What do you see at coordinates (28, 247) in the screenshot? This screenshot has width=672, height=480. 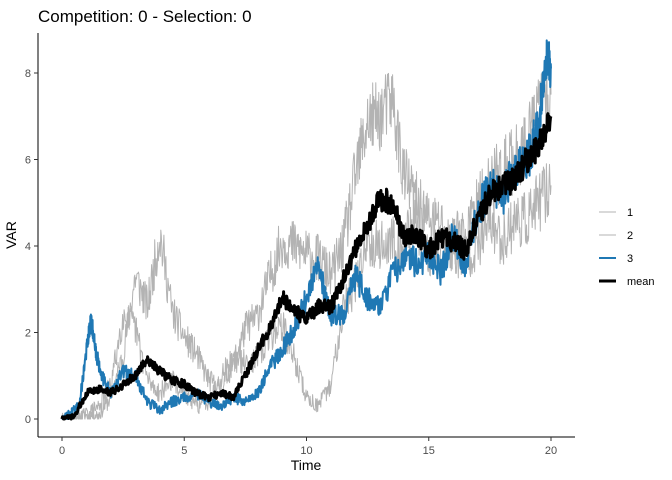 I see `y-tick-label: 4` at bounding box center [28, 247].